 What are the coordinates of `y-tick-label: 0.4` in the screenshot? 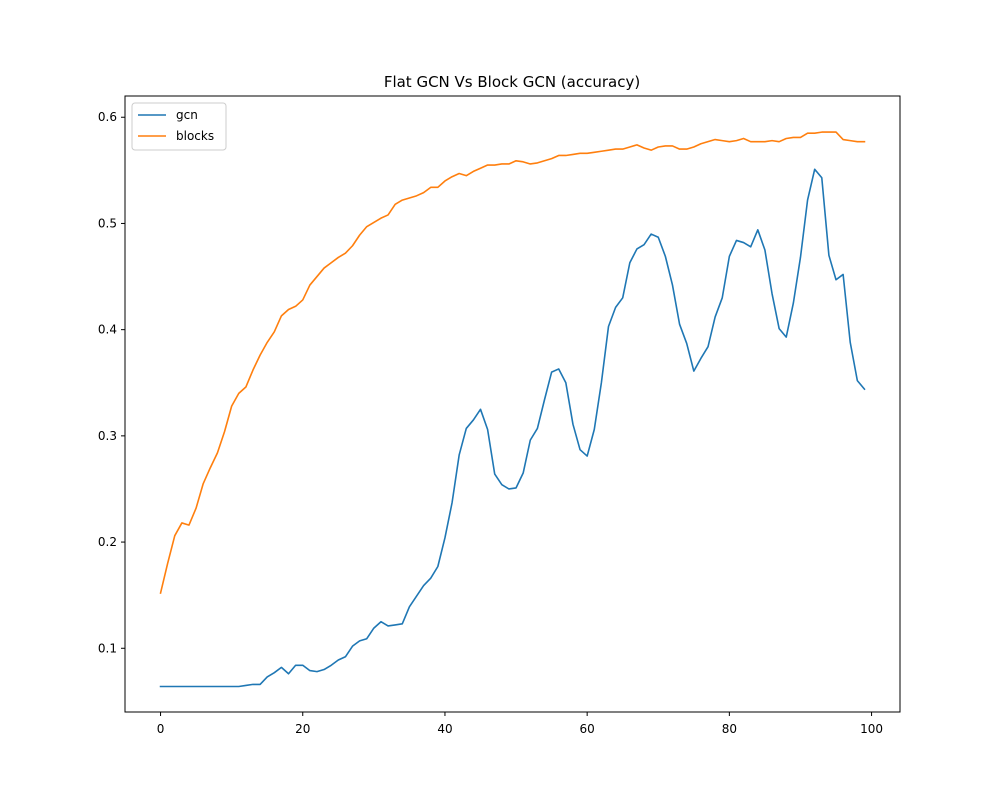 It's located at (107, 330).